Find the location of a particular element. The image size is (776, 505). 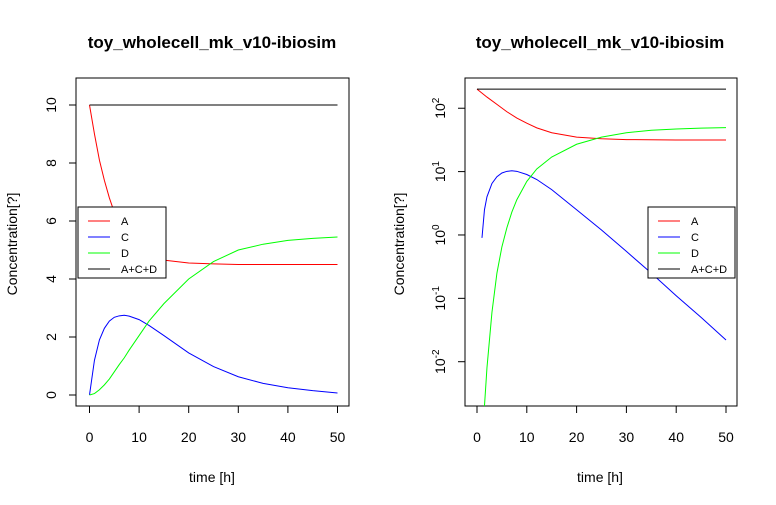

y-tick-label: 4 is located at coordinates (51, 279).